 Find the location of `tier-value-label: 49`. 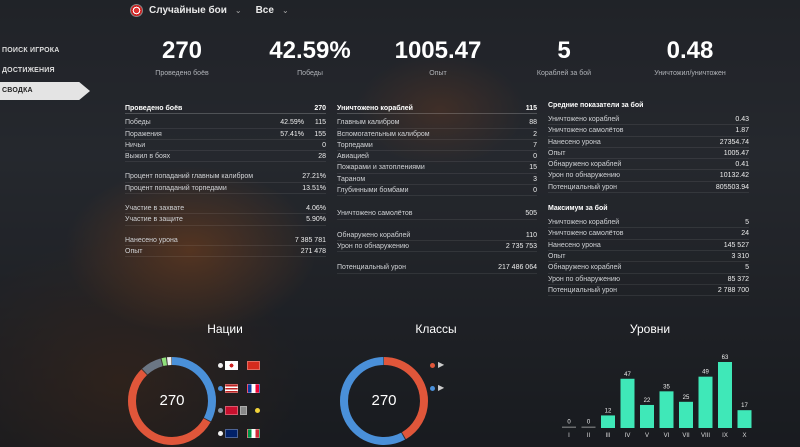

tier-value-label: 49 is located at coordinates (705, 373).